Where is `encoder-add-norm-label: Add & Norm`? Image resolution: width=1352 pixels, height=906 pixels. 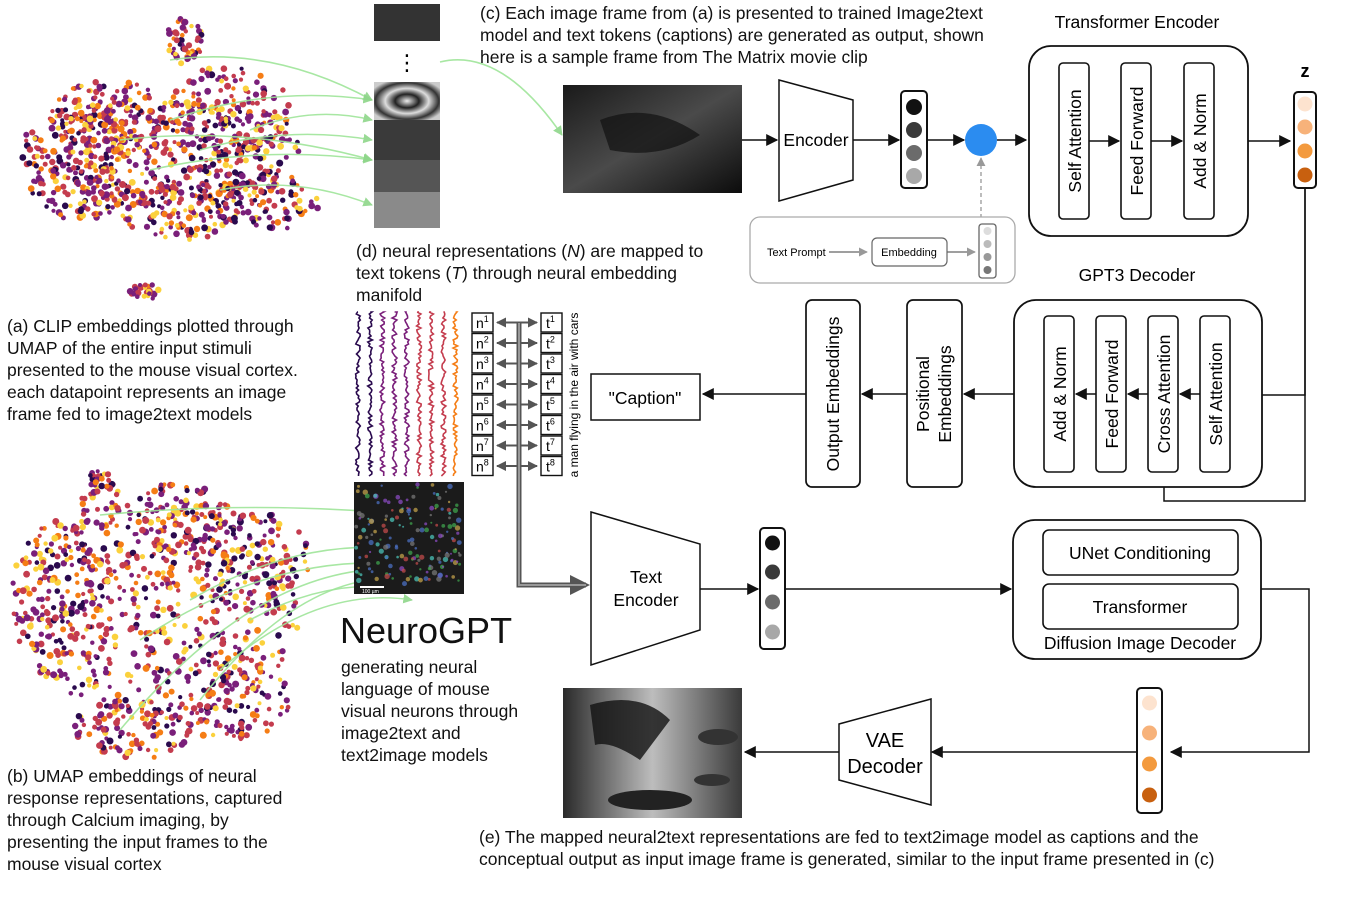 encoder-add-norm-label: Add & Norm is located at coordinates (1200, 140).